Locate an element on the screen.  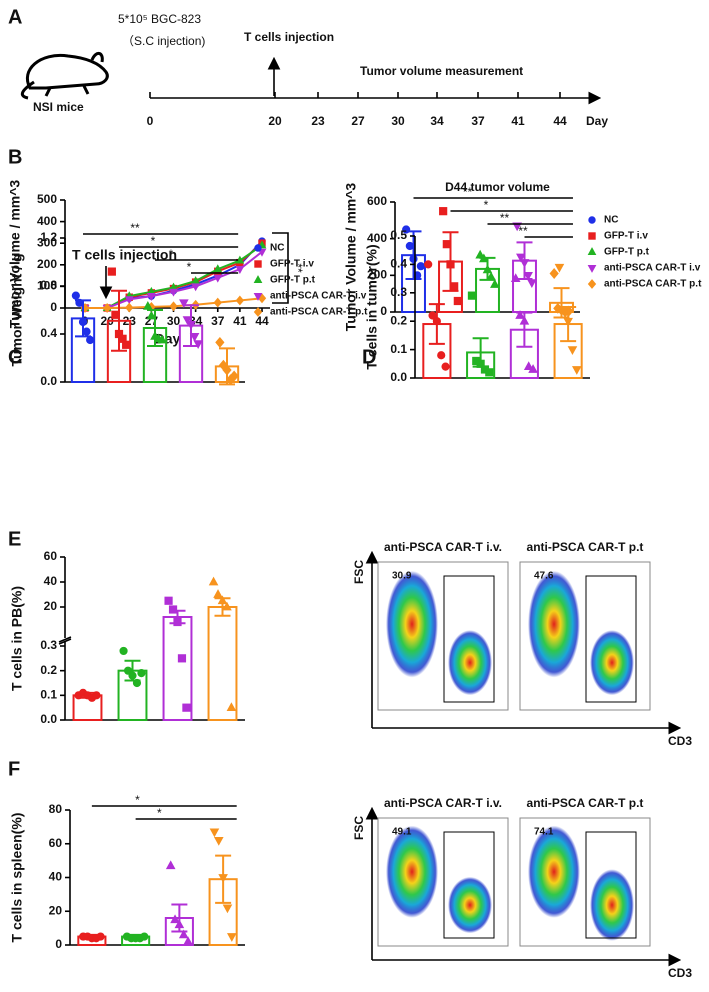
timeline-day: 30 is located at coordinates (398, 121).